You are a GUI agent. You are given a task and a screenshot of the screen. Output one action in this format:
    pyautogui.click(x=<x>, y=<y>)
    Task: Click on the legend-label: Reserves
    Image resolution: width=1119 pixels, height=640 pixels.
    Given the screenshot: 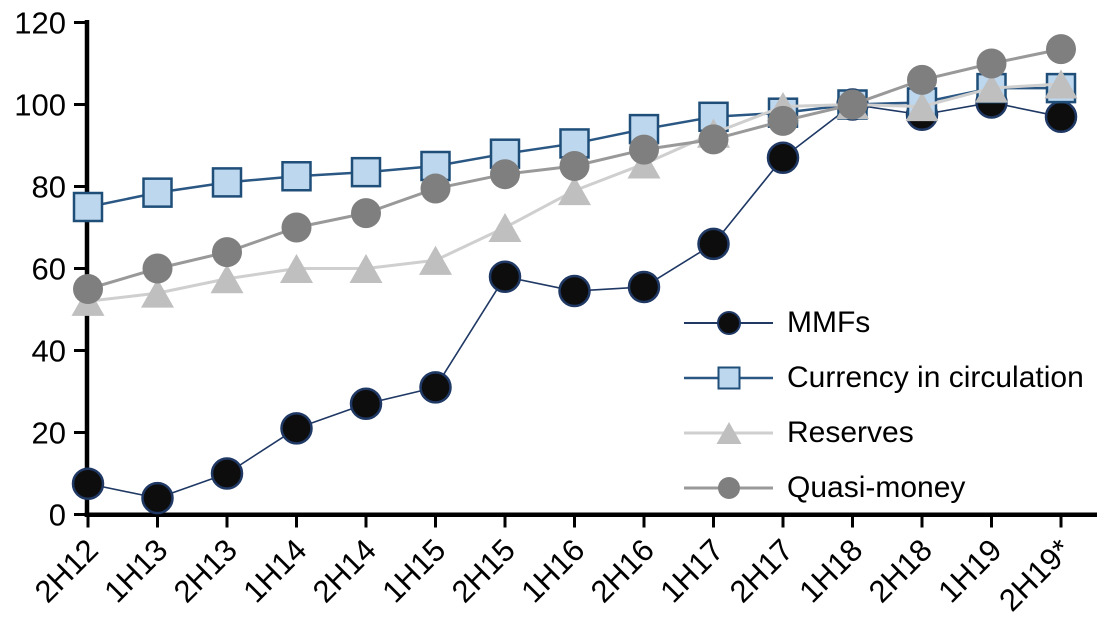 What is the action you would take?
    pyautogui.click(x=850, y=432)
    